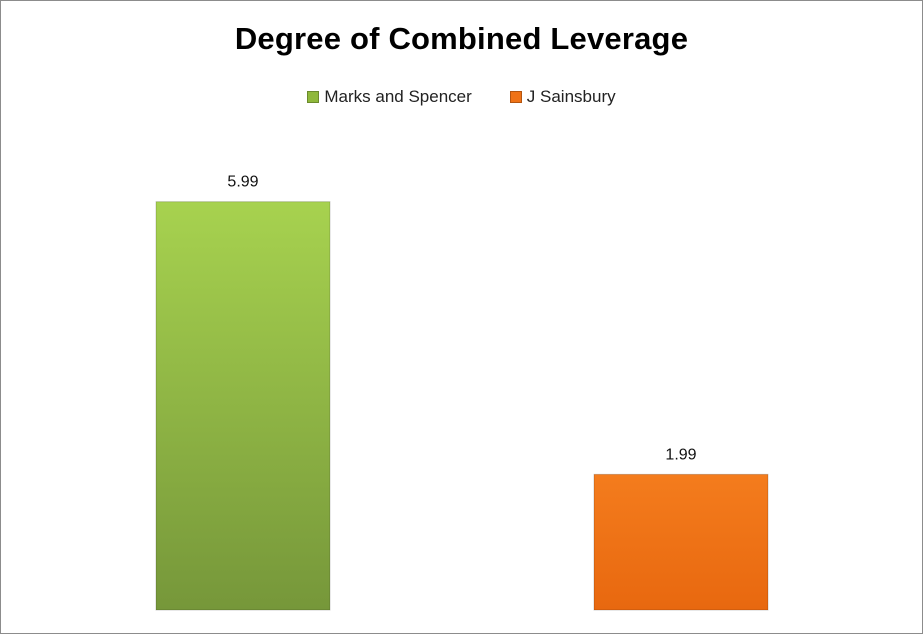 This screenshot has width=923, height=634. Describe the element at coordinates (571, 96) in the screenshot. I see `legend-label-j-sainsbury: J Sainsbury` at that location.